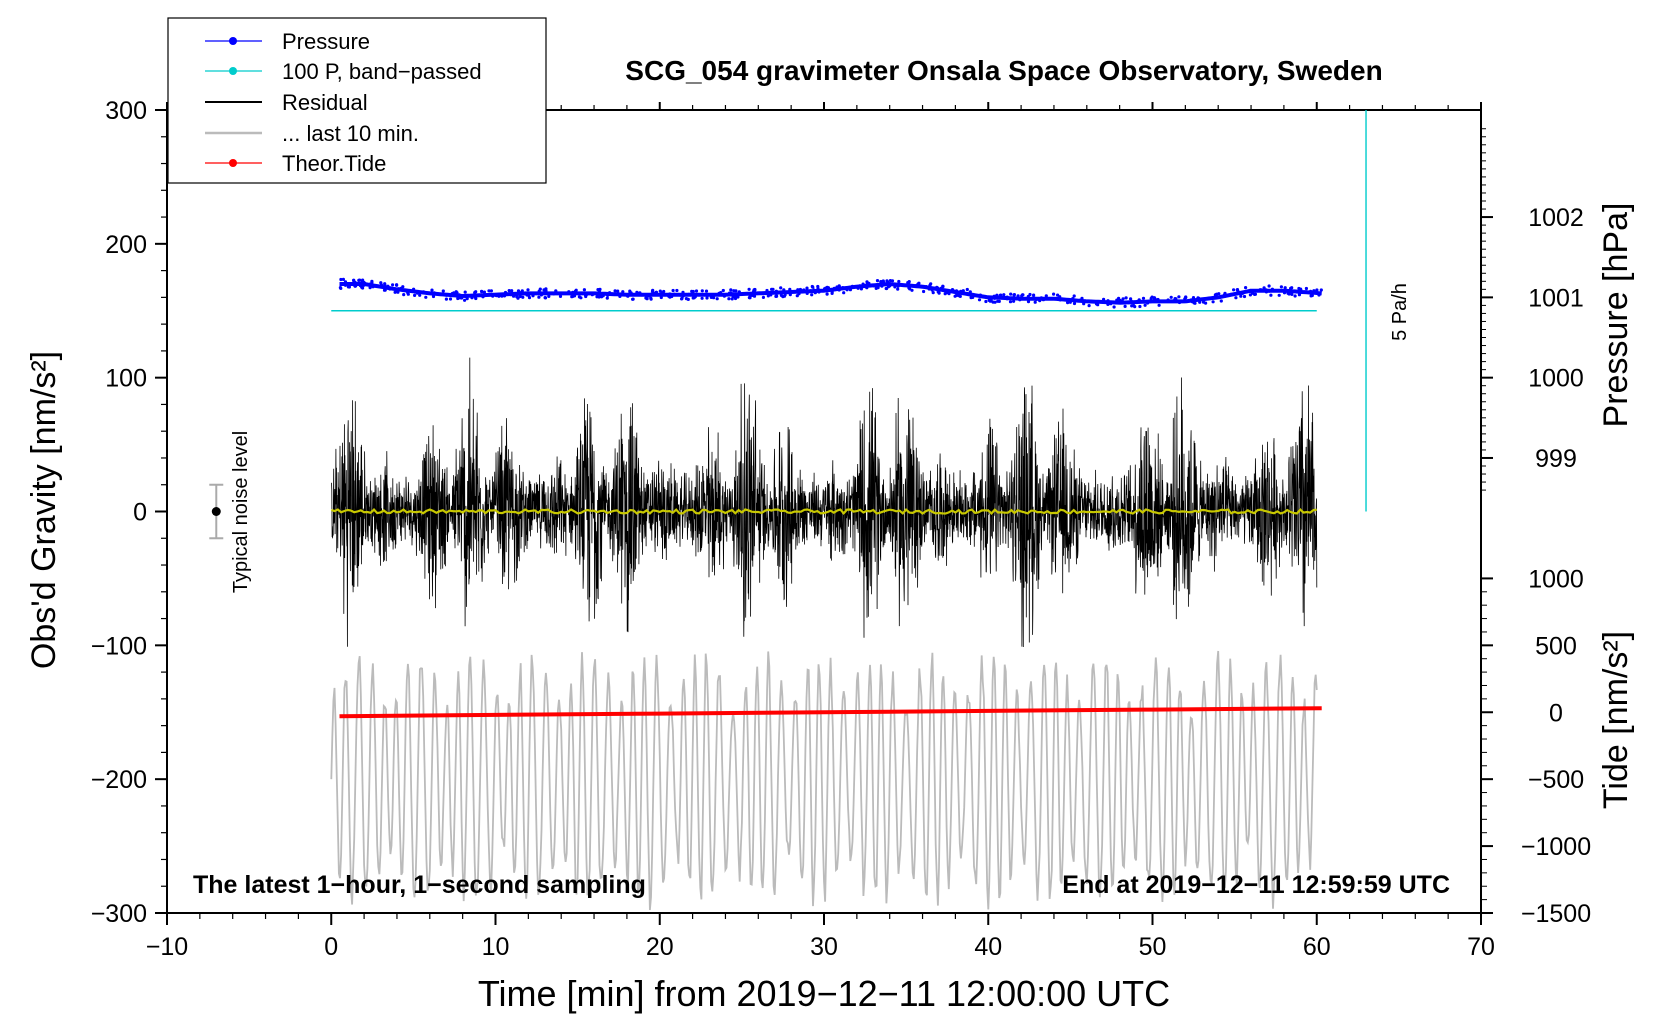 The image size is (1660, 1020). I want to click on noise-level-label: Typical noise level, so click(241, 512).